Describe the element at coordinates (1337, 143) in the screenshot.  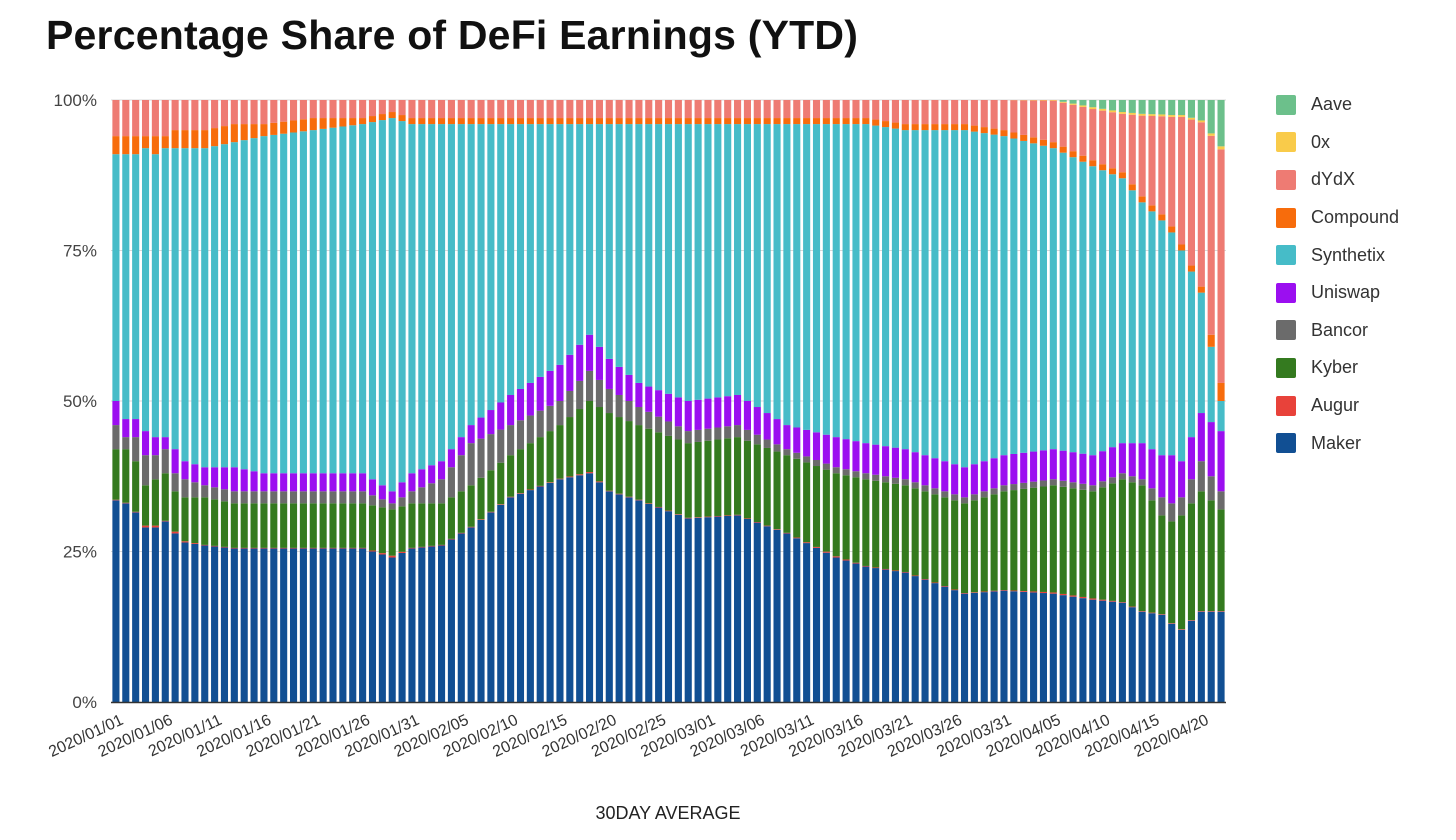
I see `legend-item-0x: 0x` at that location.